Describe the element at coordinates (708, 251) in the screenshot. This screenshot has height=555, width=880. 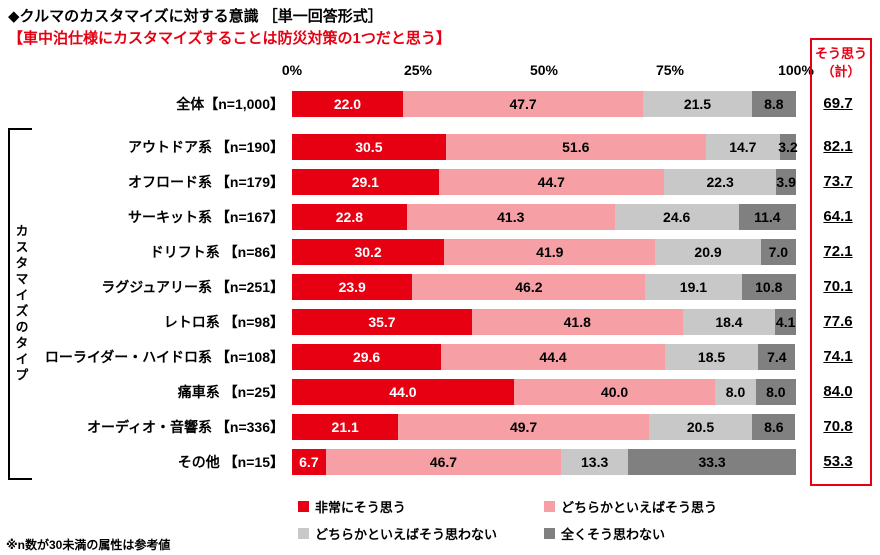
I see `bar-segment: 20.9` at that location.